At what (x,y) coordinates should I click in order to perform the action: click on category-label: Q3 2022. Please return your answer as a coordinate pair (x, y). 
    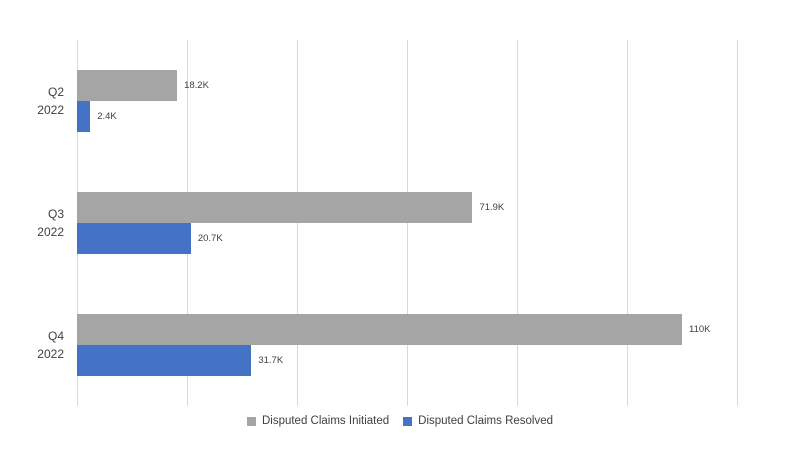
    Looking at the image, I should click on (50, 223).